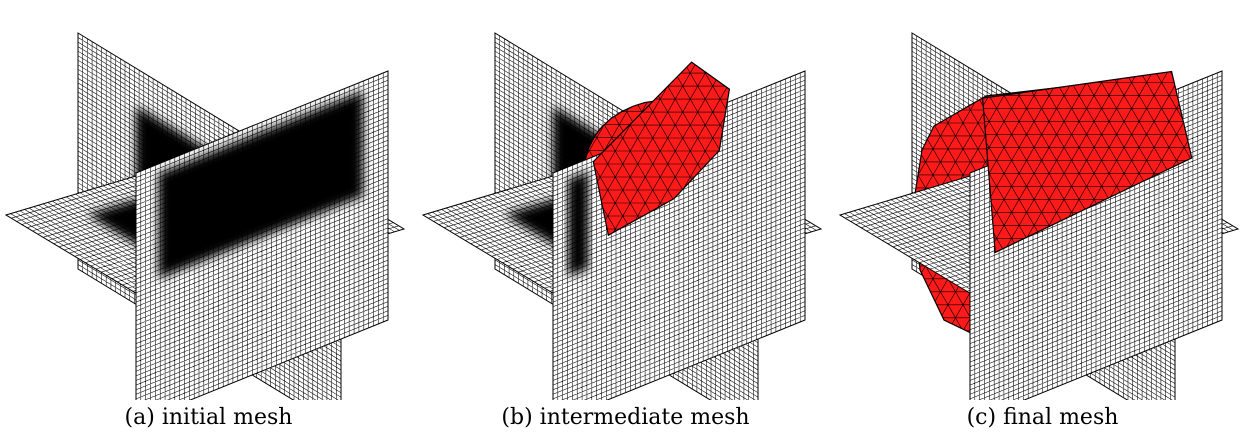  I want to click on caption-intermediate-mesh: (b) intermediate mesh, so click(625, 417).